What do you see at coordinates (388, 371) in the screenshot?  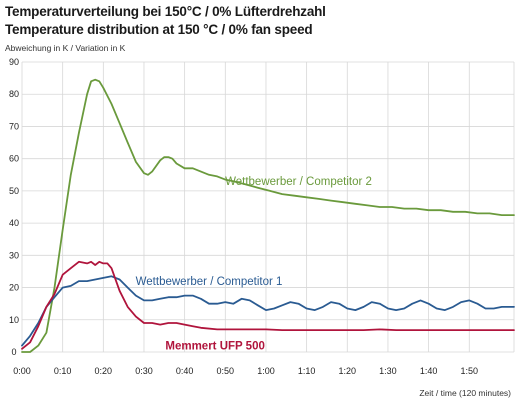 I see `x-tick-label: 1:30` at bounding box center [388, 371].